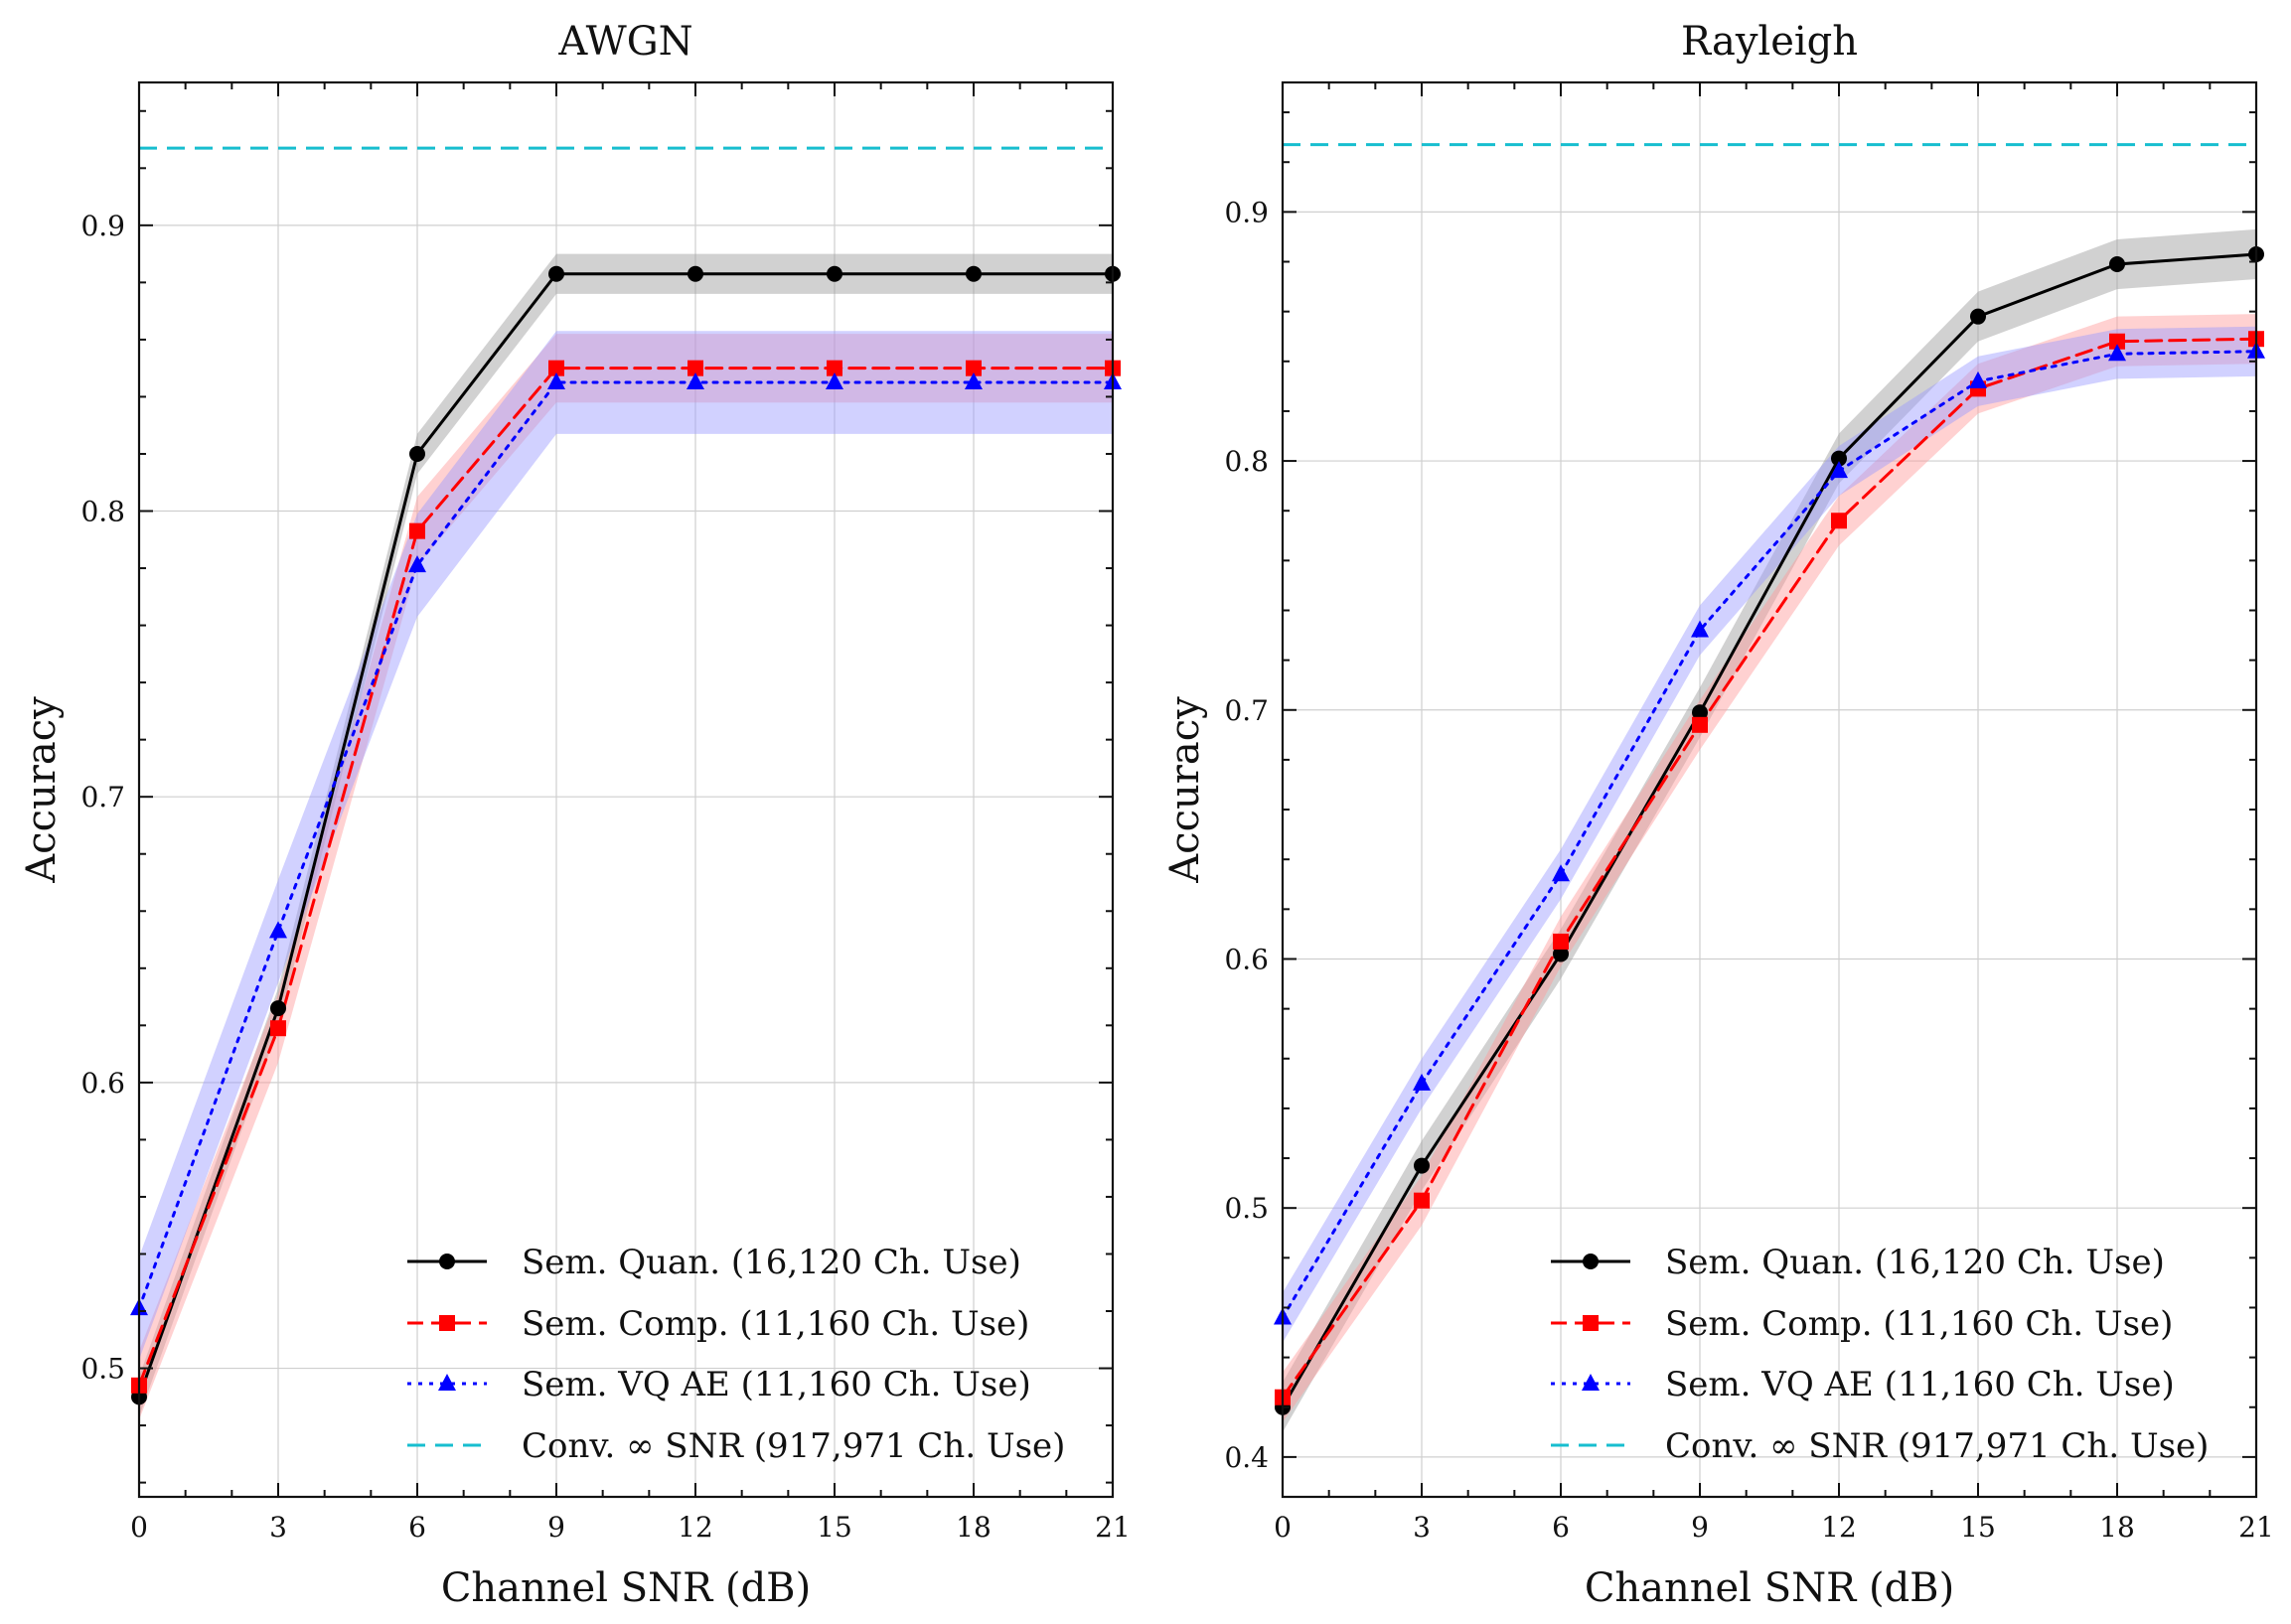  I want to click on y-tick-label: 0.6, so click(102, 1083).